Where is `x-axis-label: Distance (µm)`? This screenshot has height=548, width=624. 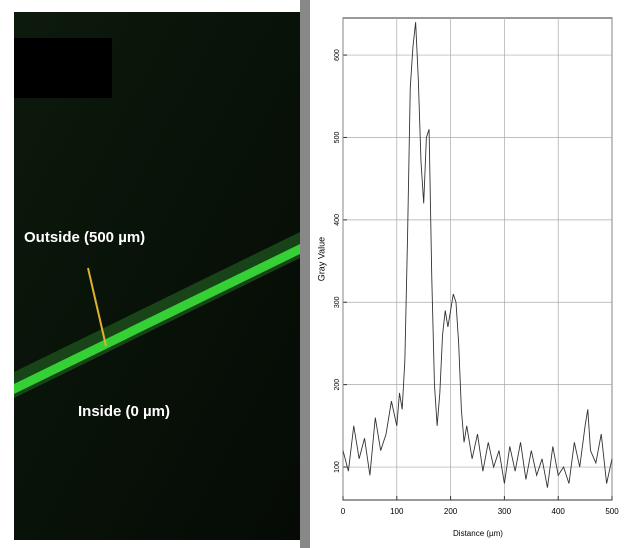 x-axis-label: Distance (µm) is located at coordinates (478, 533).